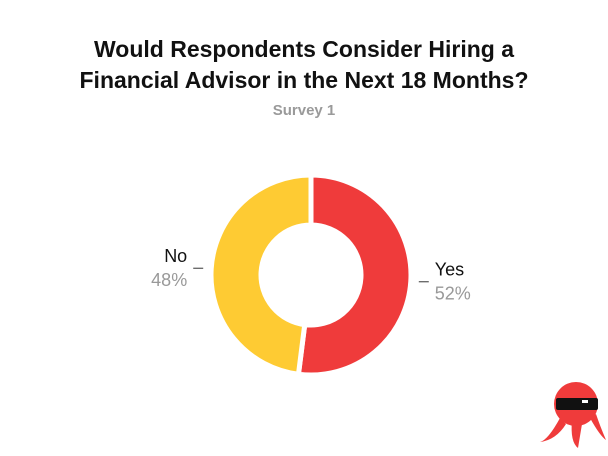 This screenshot has width=608, height=456. What do you see at coordinates (175, 256) in the screenshot?
I see `slice-label: No` at bounding box center [175, 256].